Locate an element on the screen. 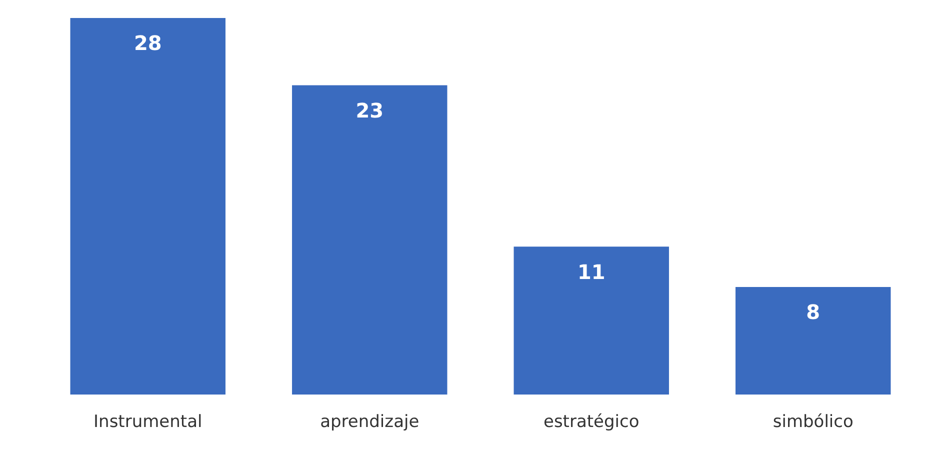 The width and height of the screenshot is (947, 463). data-label: 23 is located at coordinates (370, 110).